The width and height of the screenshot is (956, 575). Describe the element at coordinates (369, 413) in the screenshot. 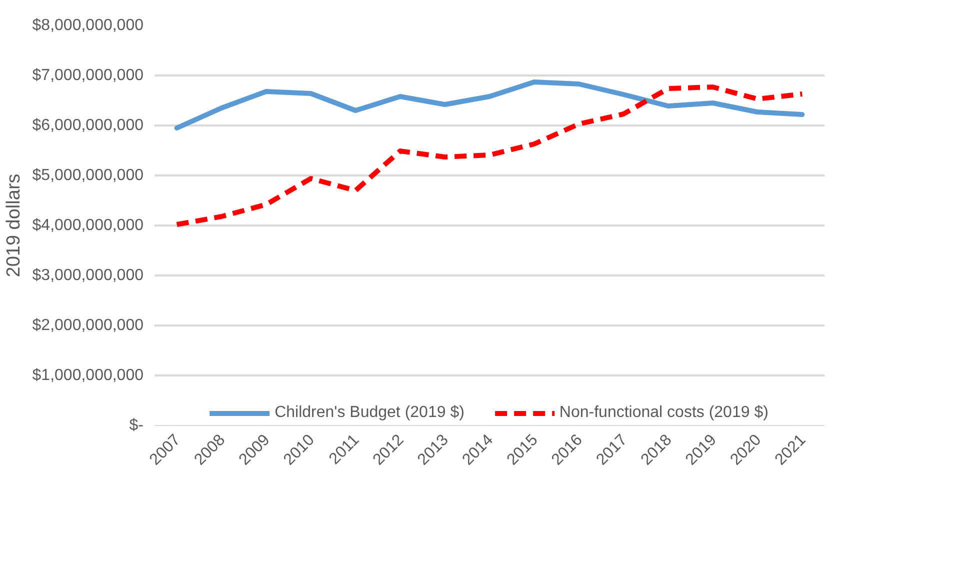

I see `legend-label: Children's Budget (2019 $)` at that location.